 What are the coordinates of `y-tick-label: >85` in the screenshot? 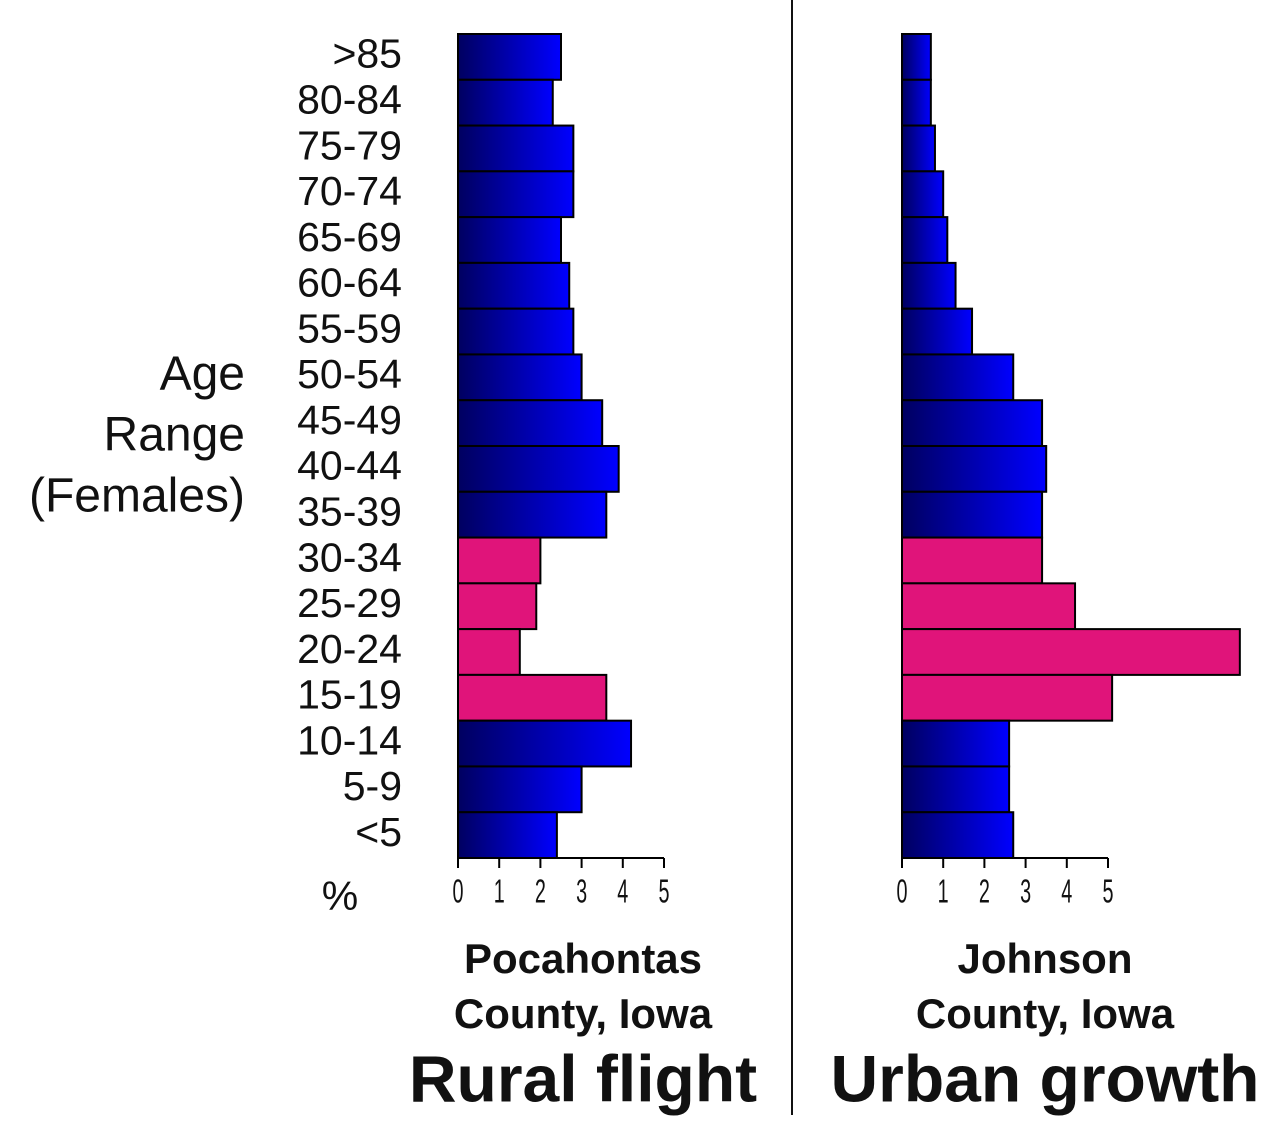 It's located at (367, 54).